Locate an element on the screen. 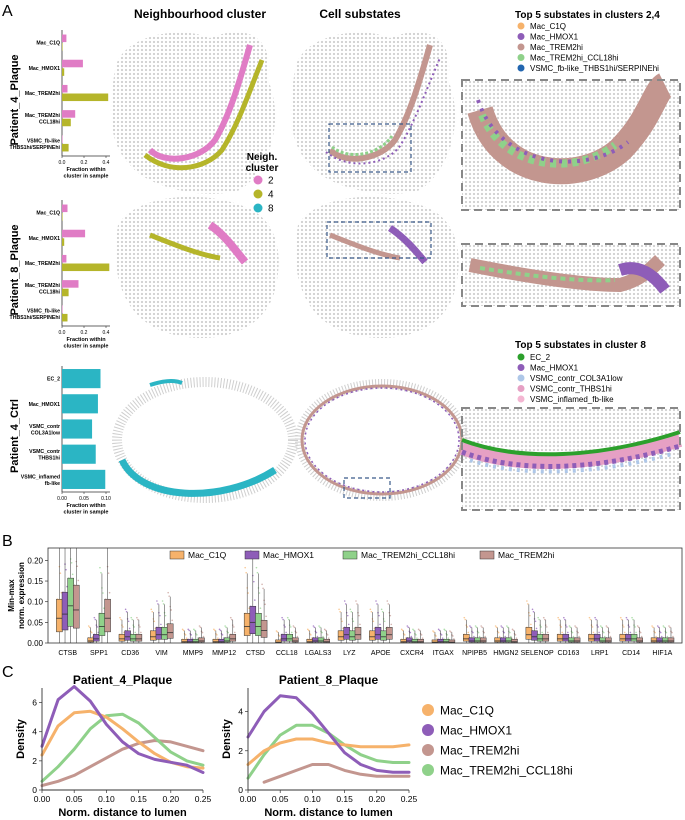 This screenshot has width=685, height=820. boxplot-ytick-label: 0.10 is located at coordinates (35, 602).